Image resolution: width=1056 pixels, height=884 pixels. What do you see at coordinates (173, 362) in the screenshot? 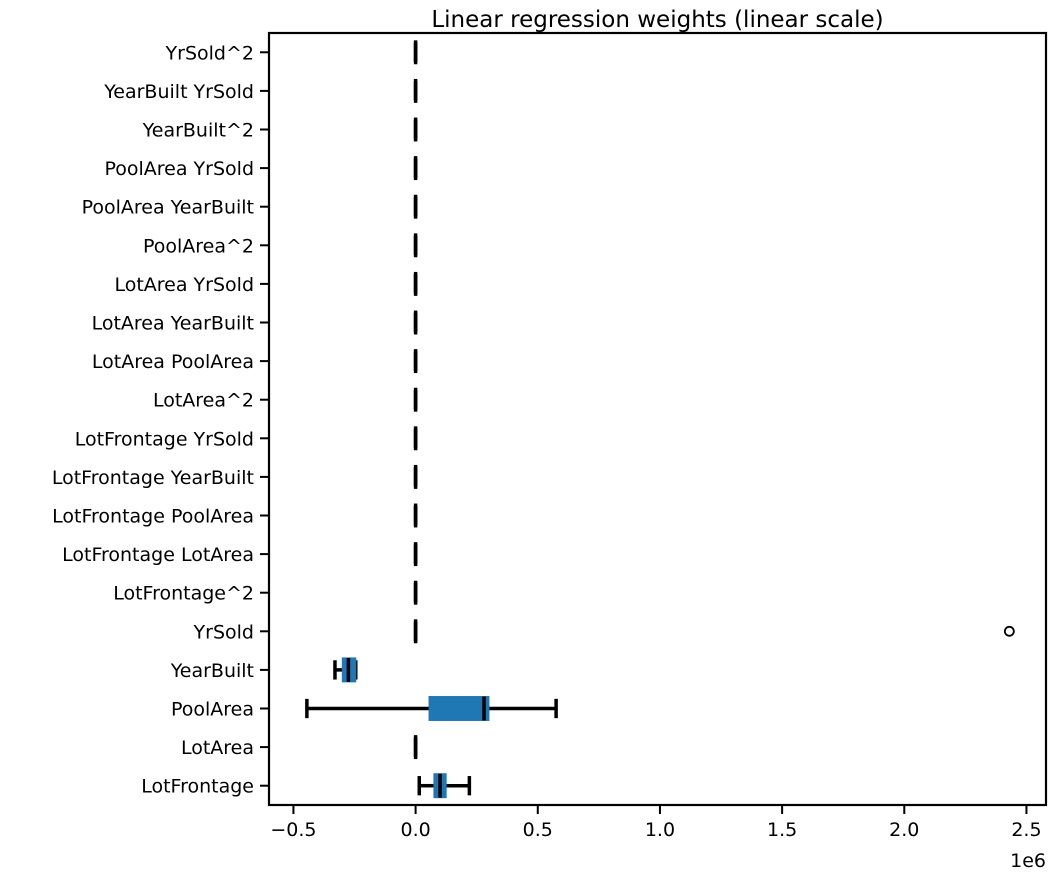
I see `y-tick-label: LotArea PoolArea` at bounding box center [173, 362].